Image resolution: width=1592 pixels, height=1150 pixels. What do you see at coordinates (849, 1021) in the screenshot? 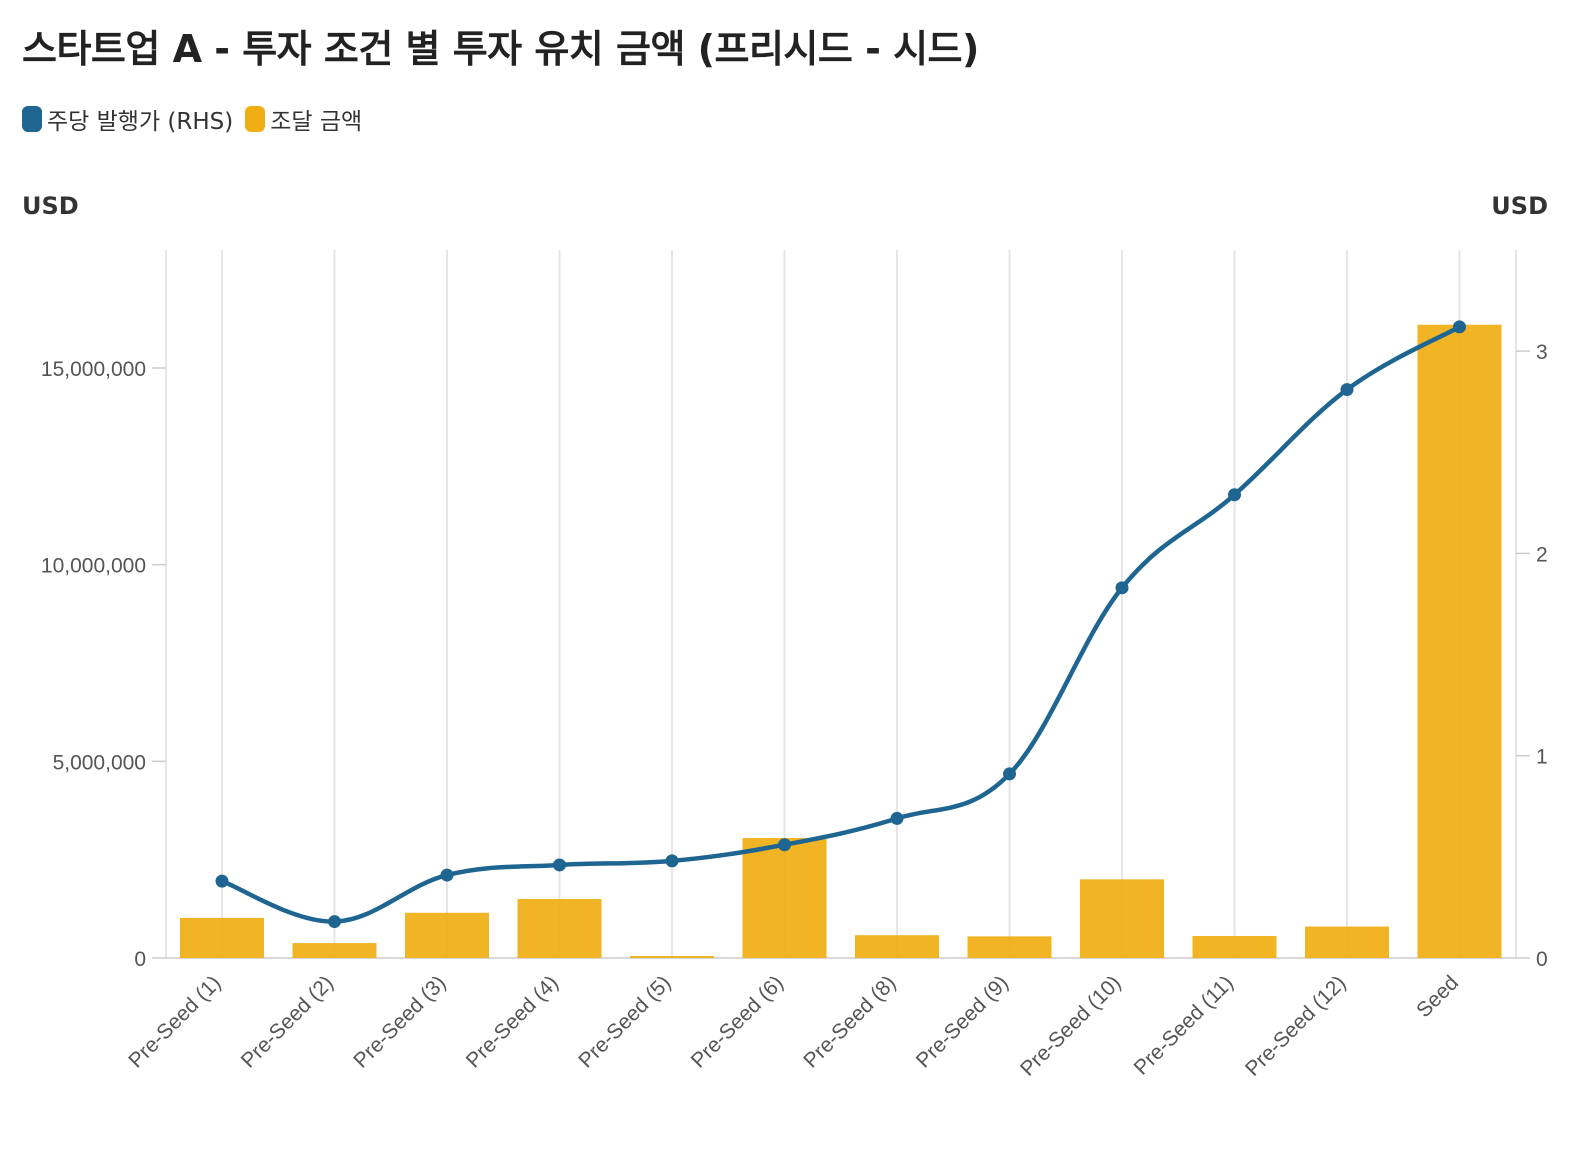
I see `x-tick-label: Pre-Seed (8)` at bounding box center [849, 1021].